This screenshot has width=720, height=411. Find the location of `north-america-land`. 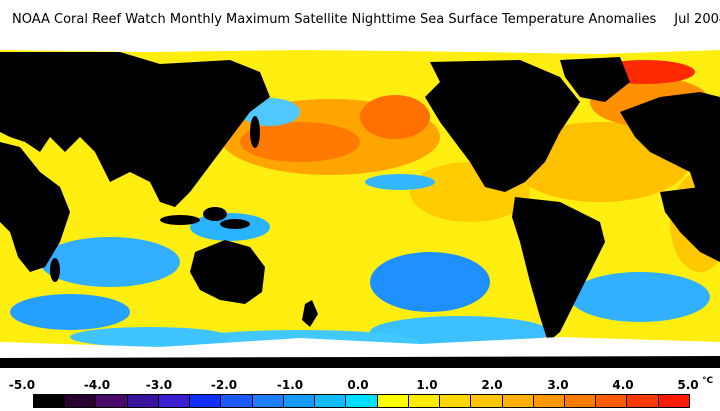

north-america-land is located at coordinates (502, 126).